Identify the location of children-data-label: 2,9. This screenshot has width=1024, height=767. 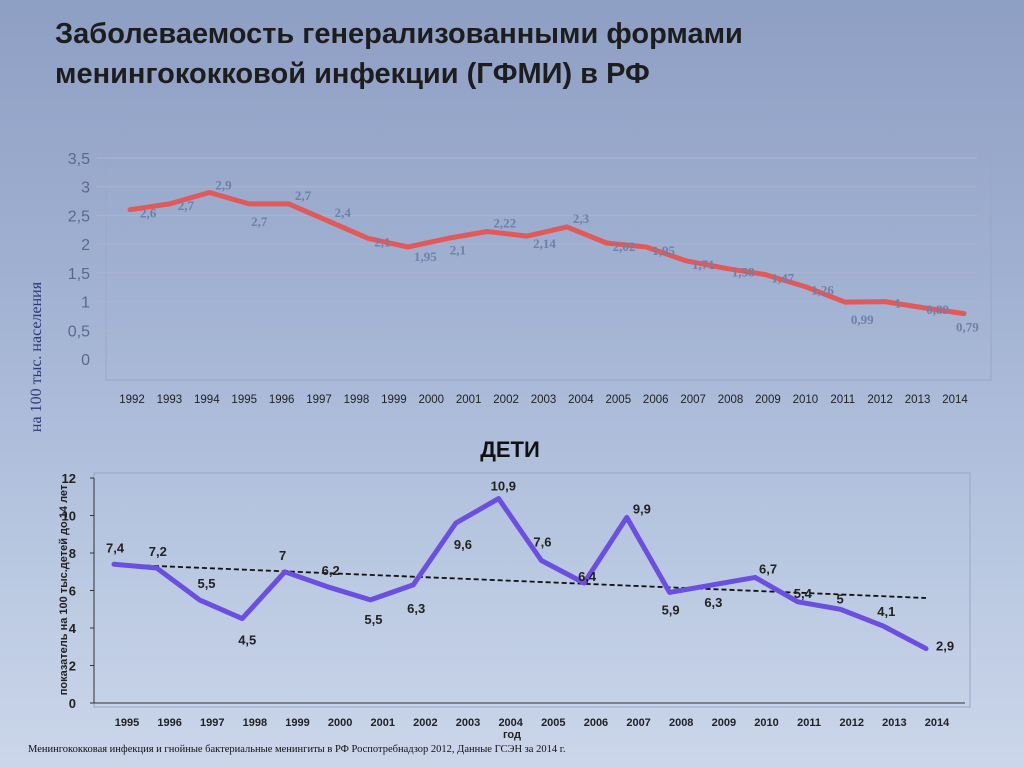
(945, 646).